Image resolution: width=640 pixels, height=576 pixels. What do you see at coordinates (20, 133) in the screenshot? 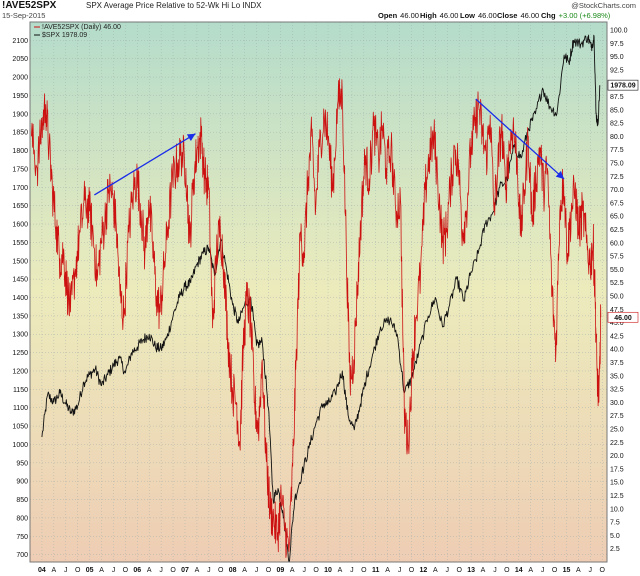
I see `left-tick-label: 1850` at bounding box center [20, 133].